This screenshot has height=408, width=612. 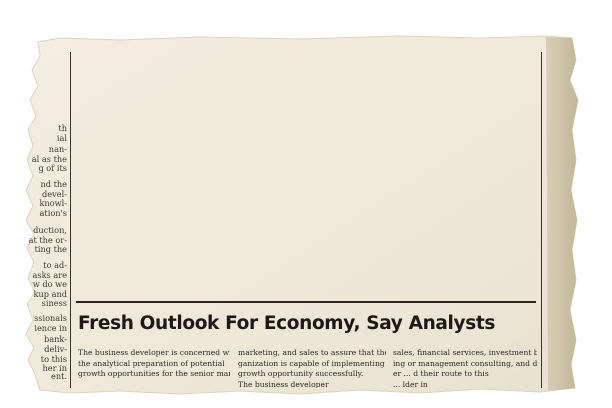 What do you see at coordinates (52, 168) in the screenshot?
I see `left-fragment-line: g of its` at bounding box center [52, 168].